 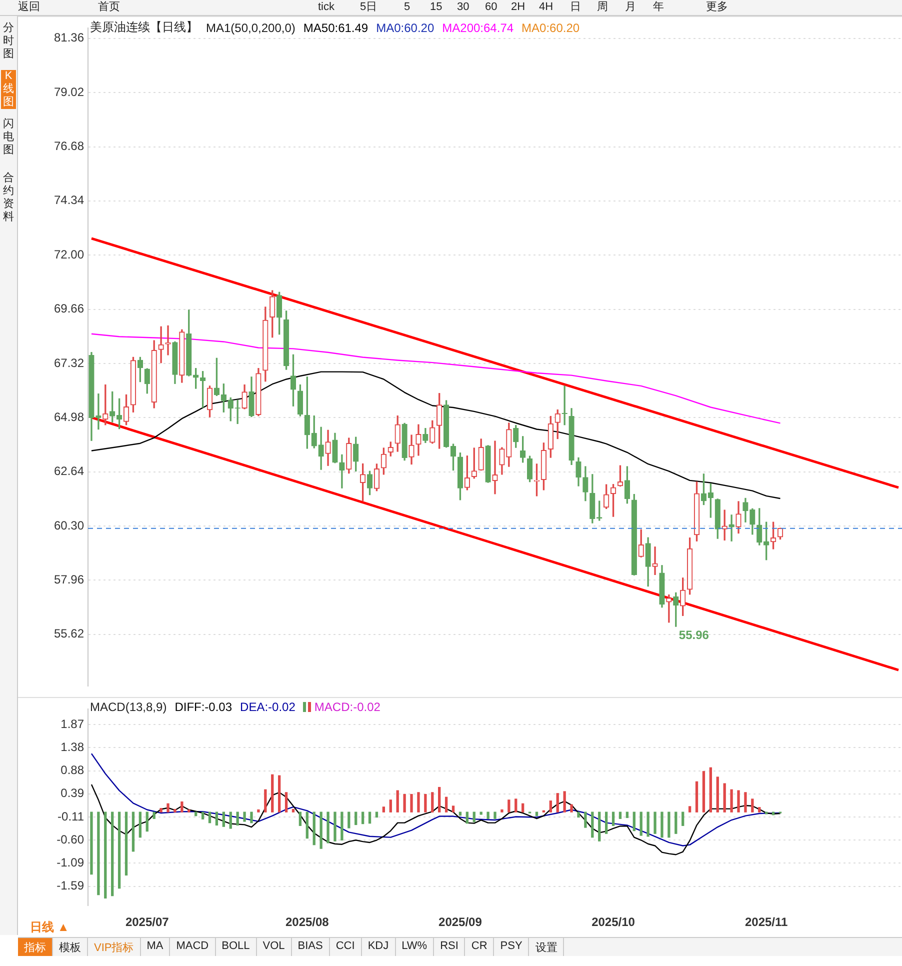 What do you see at coordinates (8, 89) in the screenshot?
I see `text: K线图` at bounding box center [8, 89].